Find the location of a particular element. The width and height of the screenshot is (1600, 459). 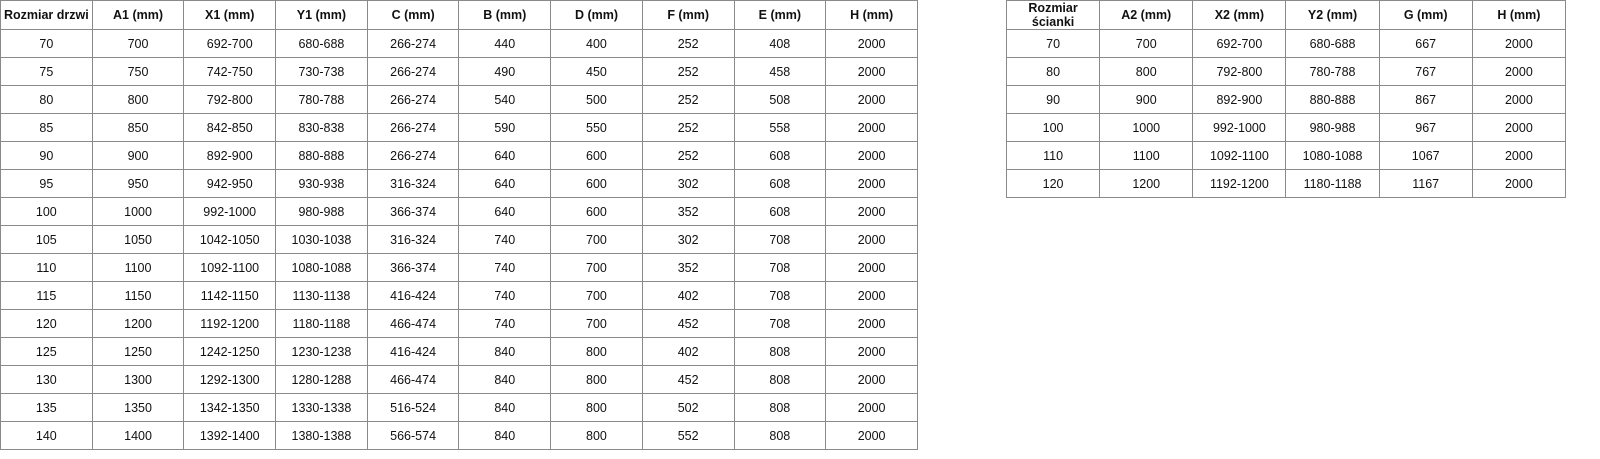

table-cell: 808 is located at coordinates (780, 351).